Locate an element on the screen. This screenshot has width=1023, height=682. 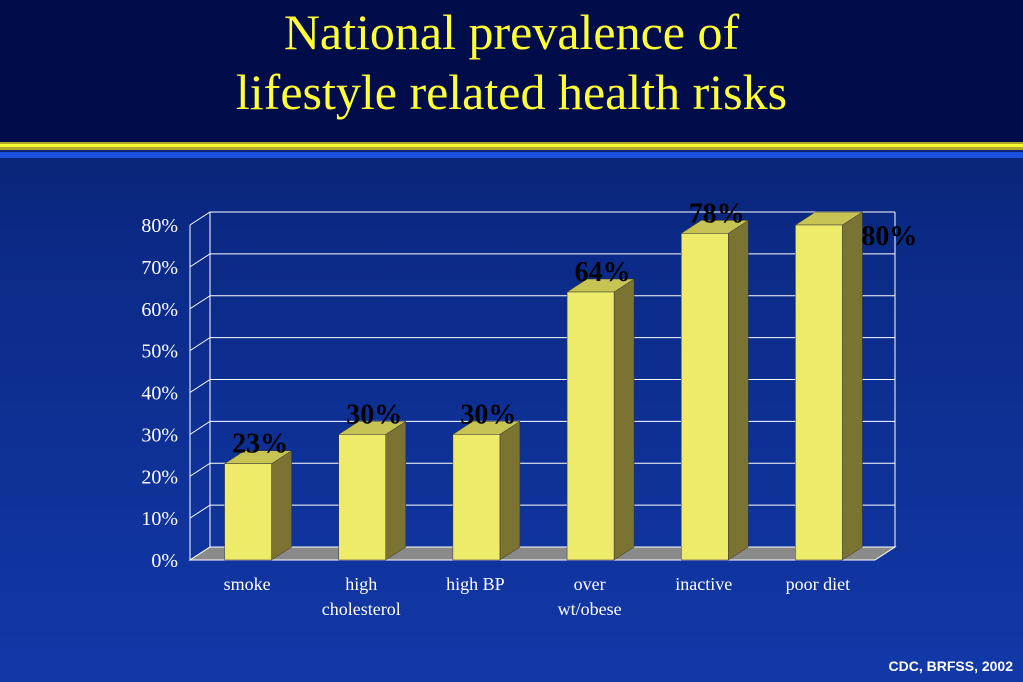
data-label: 23% is located at coordinates (260, 444).